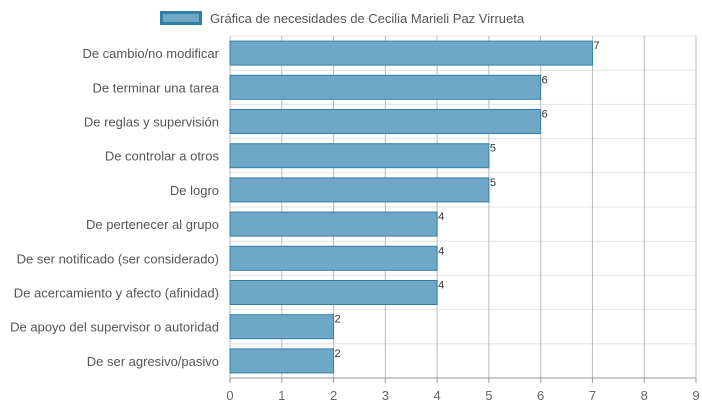 The width and height of the screenshot is (702, 414). What do you see at coordinates (156, 87) in the screenshot?
I see `category-label: De terminar una tarea` at bounding box center [156, 87].